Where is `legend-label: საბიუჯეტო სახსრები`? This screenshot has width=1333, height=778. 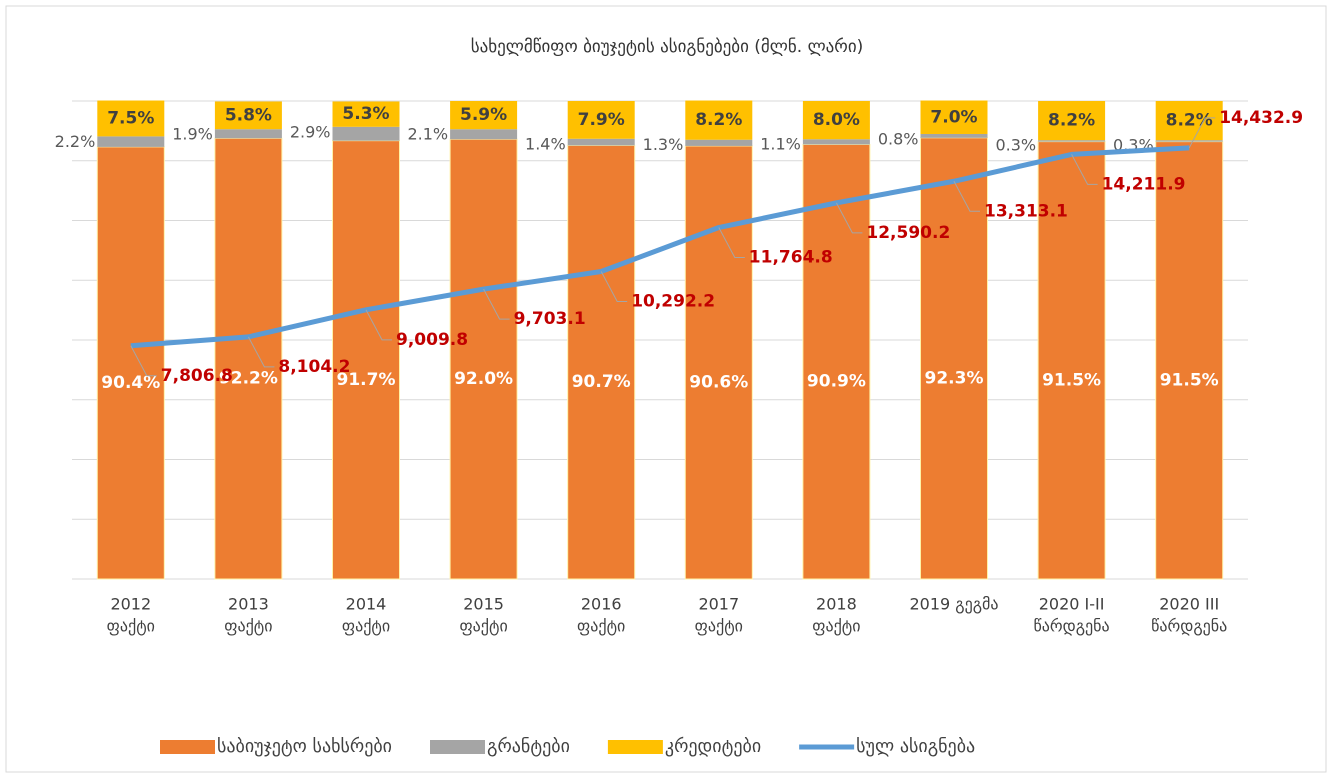
legend-label: საბიუჯეტო სახსრები is located at coordinates (304, 746).